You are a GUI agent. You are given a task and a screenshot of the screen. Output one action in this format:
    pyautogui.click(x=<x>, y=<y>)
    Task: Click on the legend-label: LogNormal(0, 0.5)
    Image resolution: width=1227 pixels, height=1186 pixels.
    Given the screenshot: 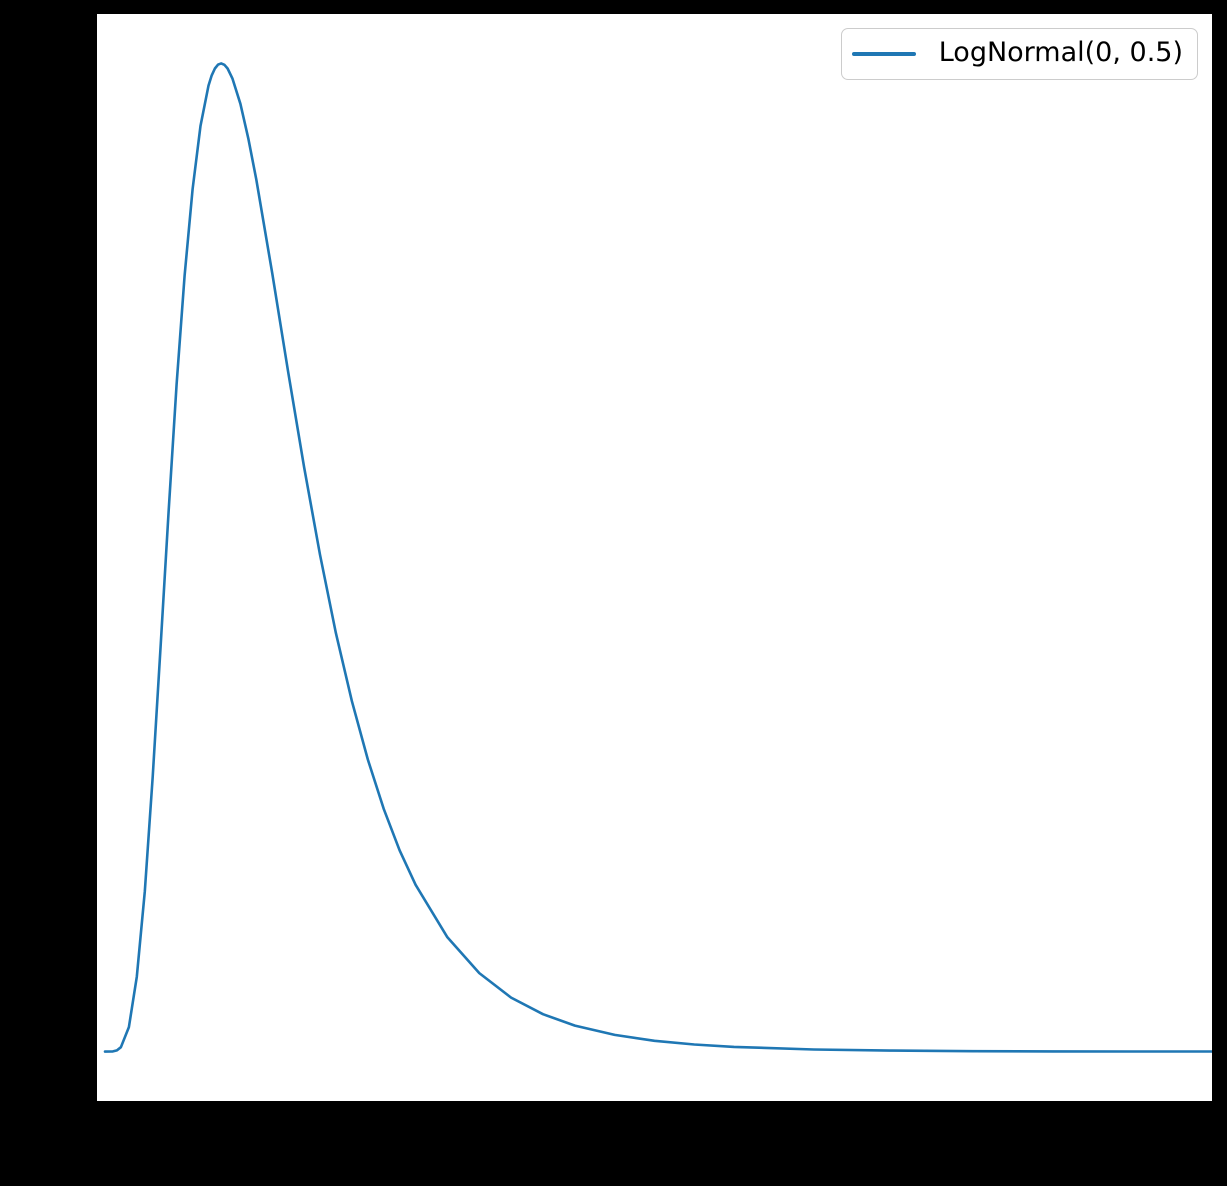 What is the action you would take?
    pyautogui.click(x=1060, y=52)
    